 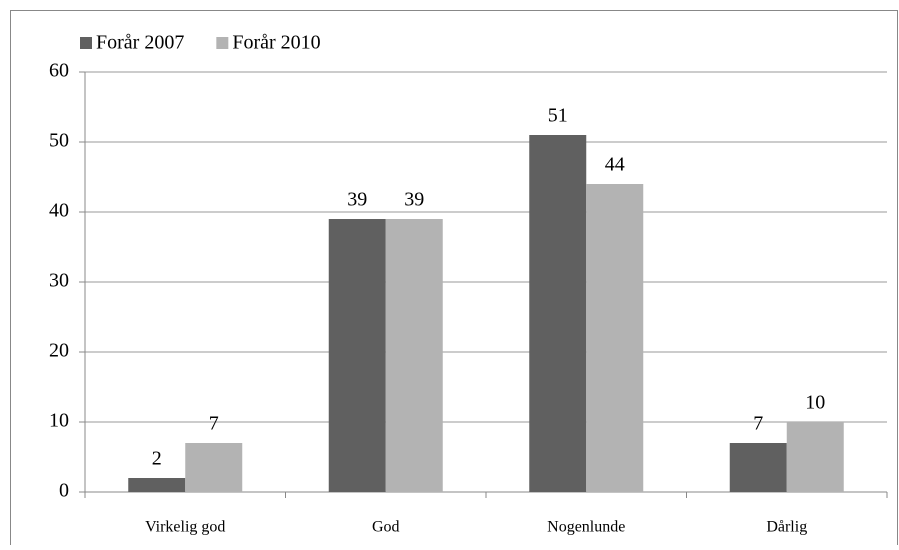 What do you see at coordinates (59, 421) in the screenshot?
I see `y-tick-label: 10` at bounding box center [59, 421].